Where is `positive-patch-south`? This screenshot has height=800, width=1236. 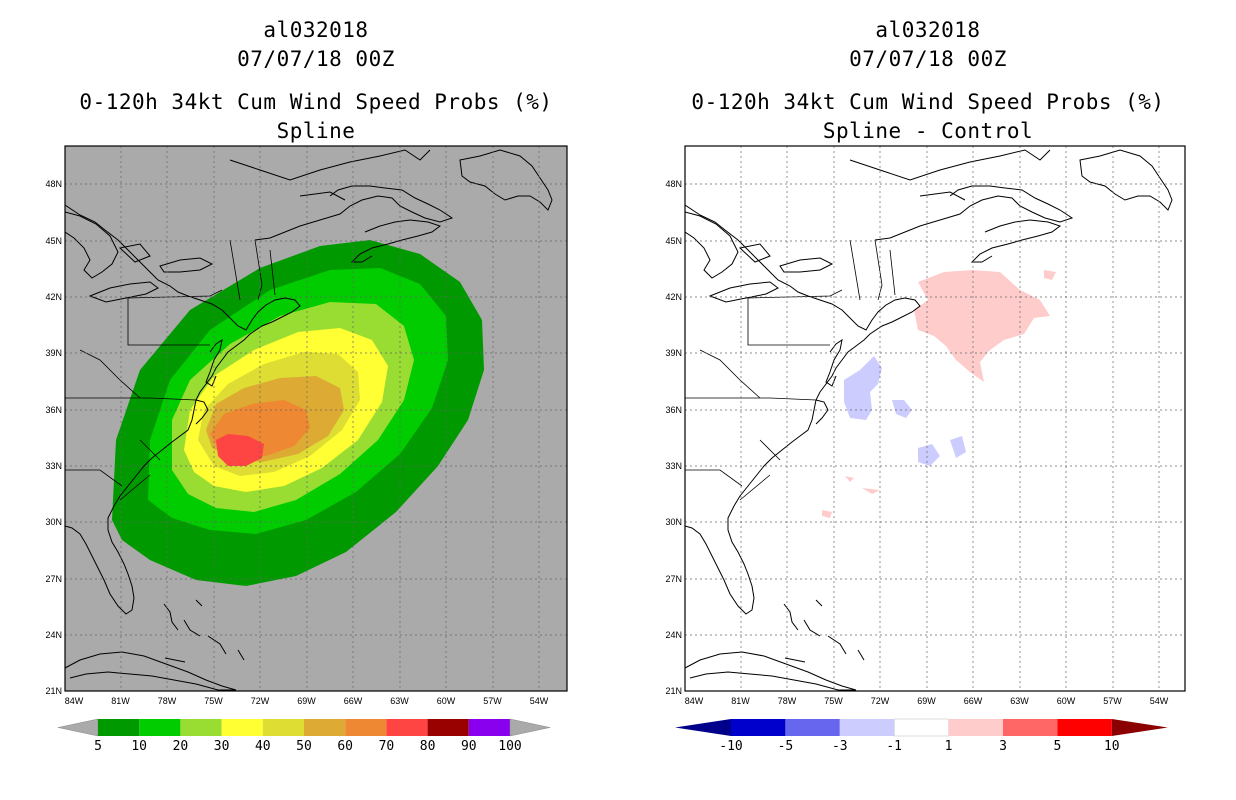
positive-patch-south is located at coordinates (851, 497).